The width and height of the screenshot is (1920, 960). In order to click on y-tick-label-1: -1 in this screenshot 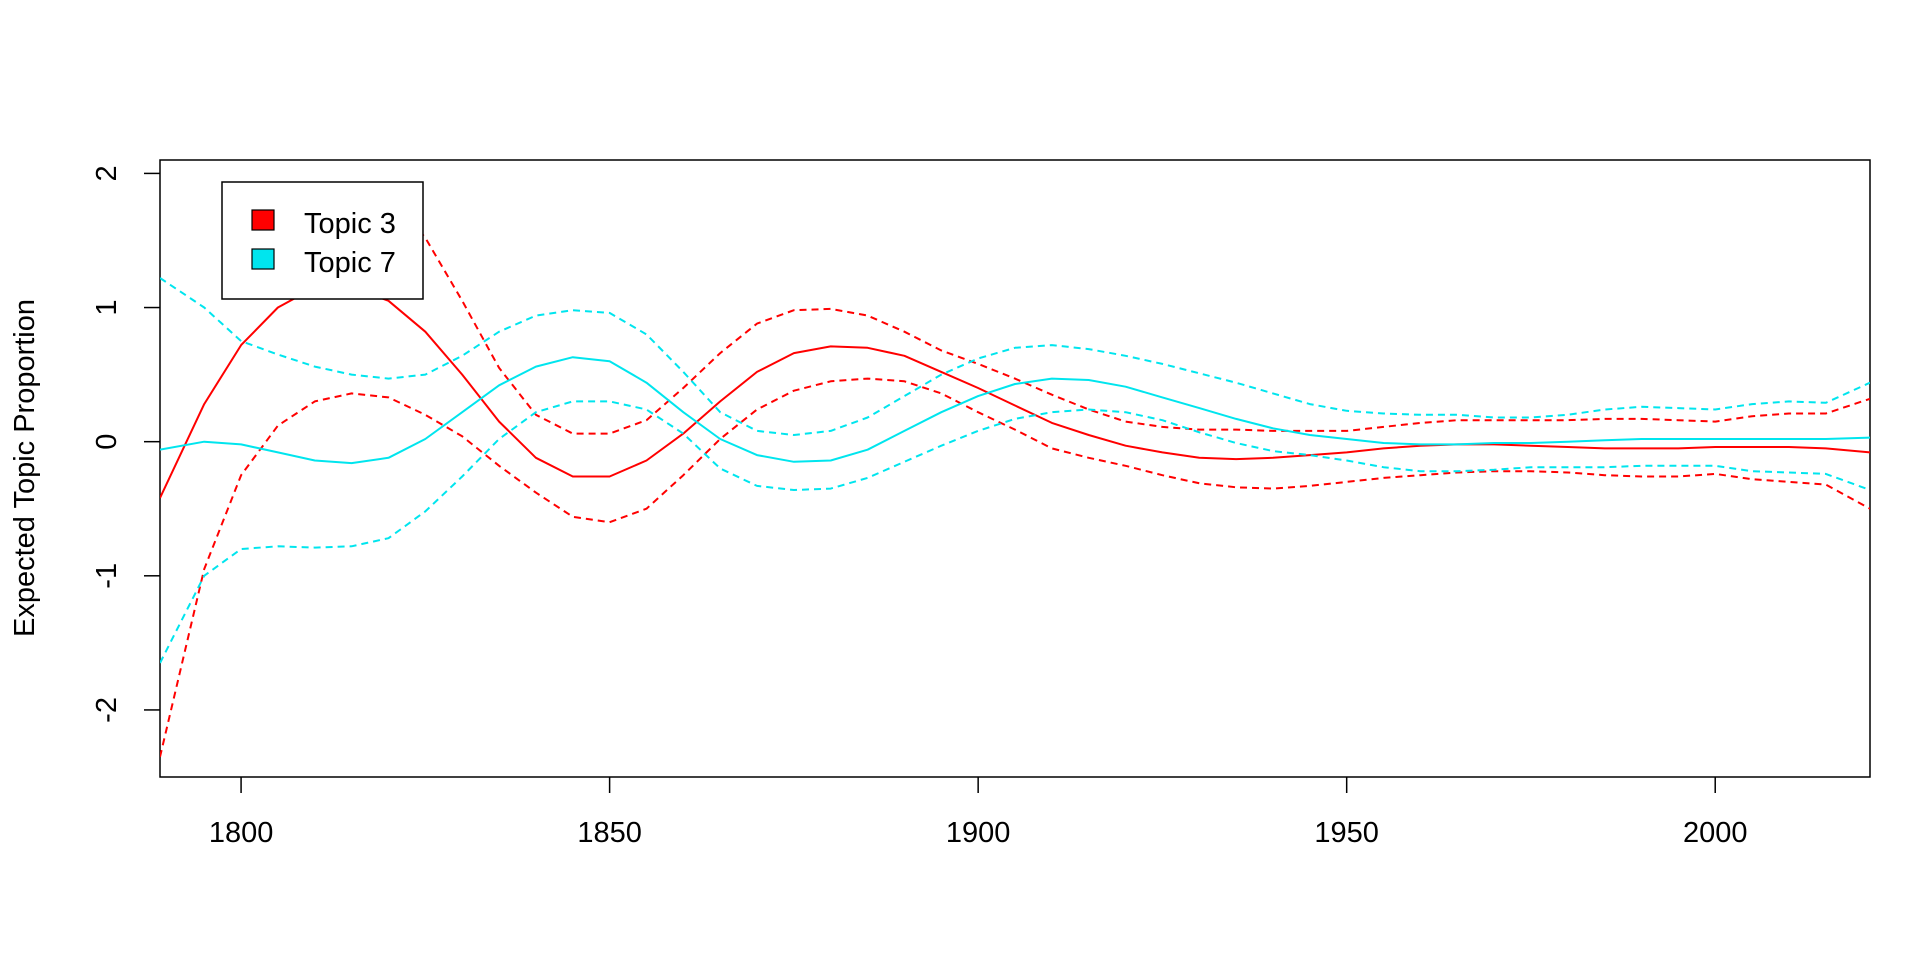, I will do `click(107, 576)`.